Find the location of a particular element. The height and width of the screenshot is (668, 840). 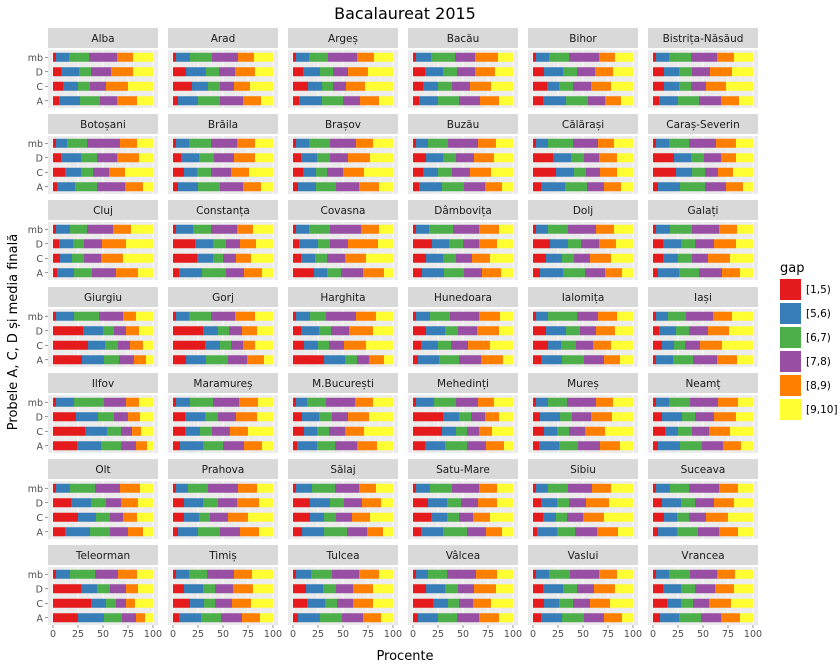

facet-title: Botoșani is located at coordinates (103, 125).